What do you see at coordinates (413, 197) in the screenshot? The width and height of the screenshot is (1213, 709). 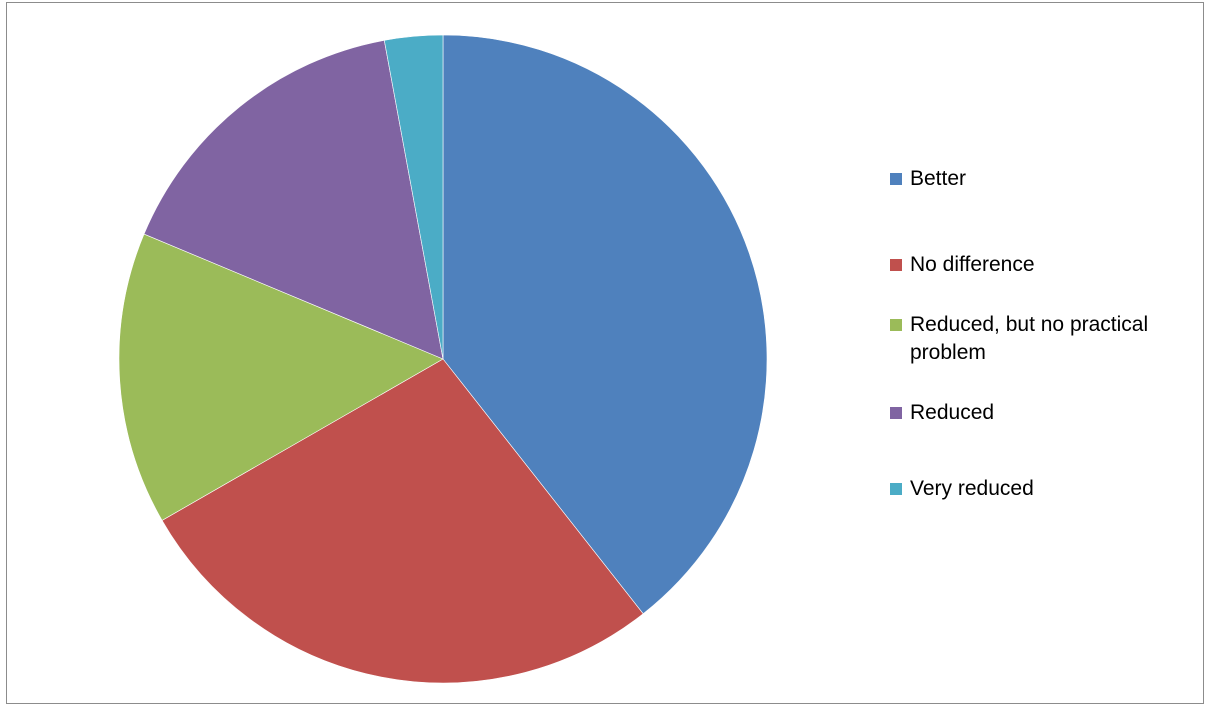 I see `pie-slice-very-reduced` at bounding box center [413, 197].